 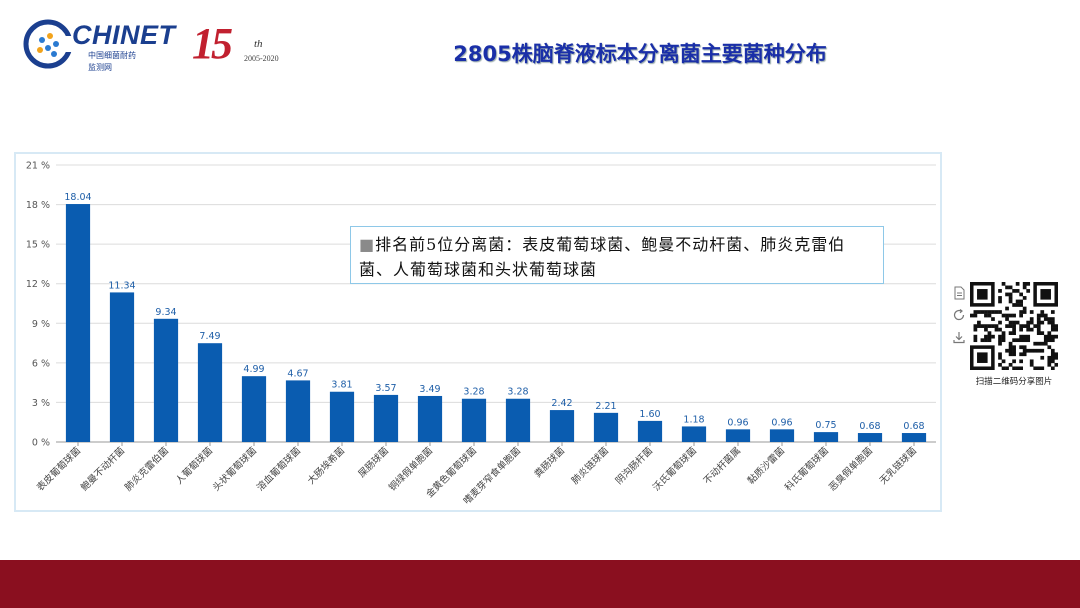 What do you see at coordinates (38, 205) in the screenshot?
I see `y-tick-label: 18 %` at bounding box center [38, 205].